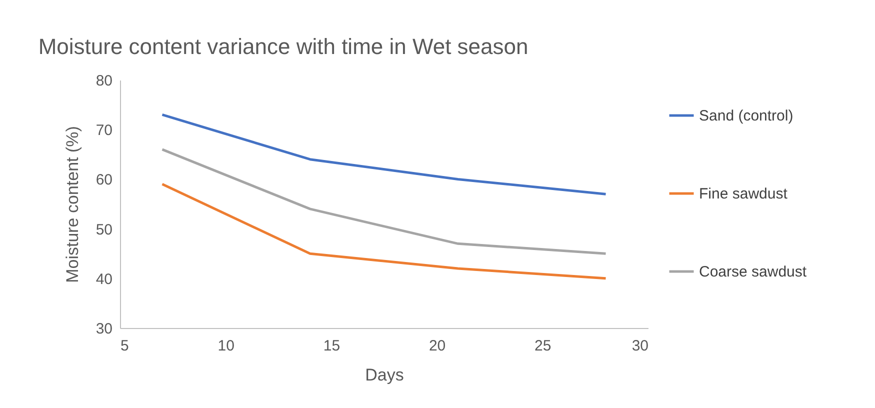 The height and width of the screenshot is (408, 875). What do you see at coordinates (104, 131) in the screenshot?
I see `y-tick-label: 70` at bounding box center [104, 131].